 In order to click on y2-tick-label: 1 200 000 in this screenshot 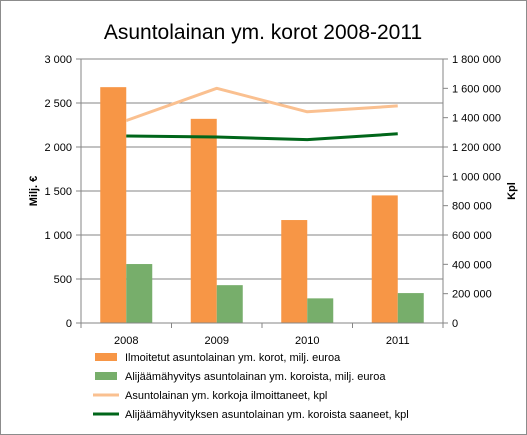, I will do `click(476, 148)`.